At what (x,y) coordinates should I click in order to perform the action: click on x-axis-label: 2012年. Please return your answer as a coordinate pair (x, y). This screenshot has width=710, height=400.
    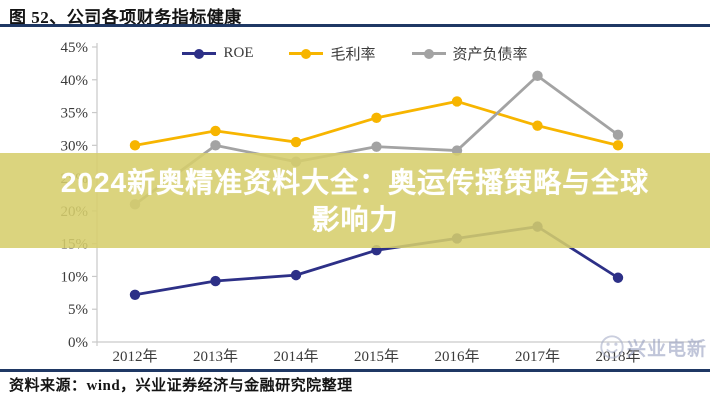
    Looking at the image, I should click on (134, 356).